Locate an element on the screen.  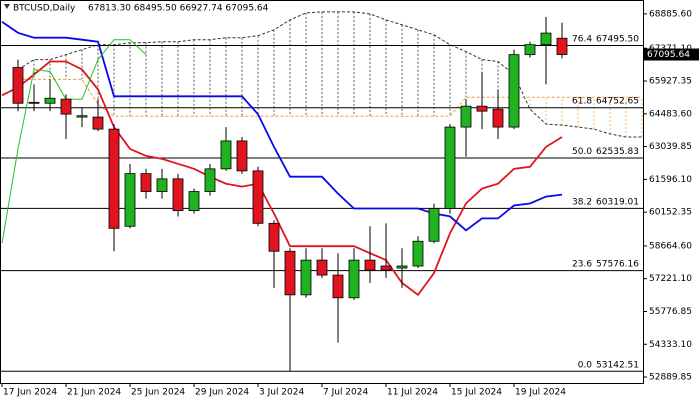
fib-label: 38.2 60319.01 is located at coordinates (605, 202).